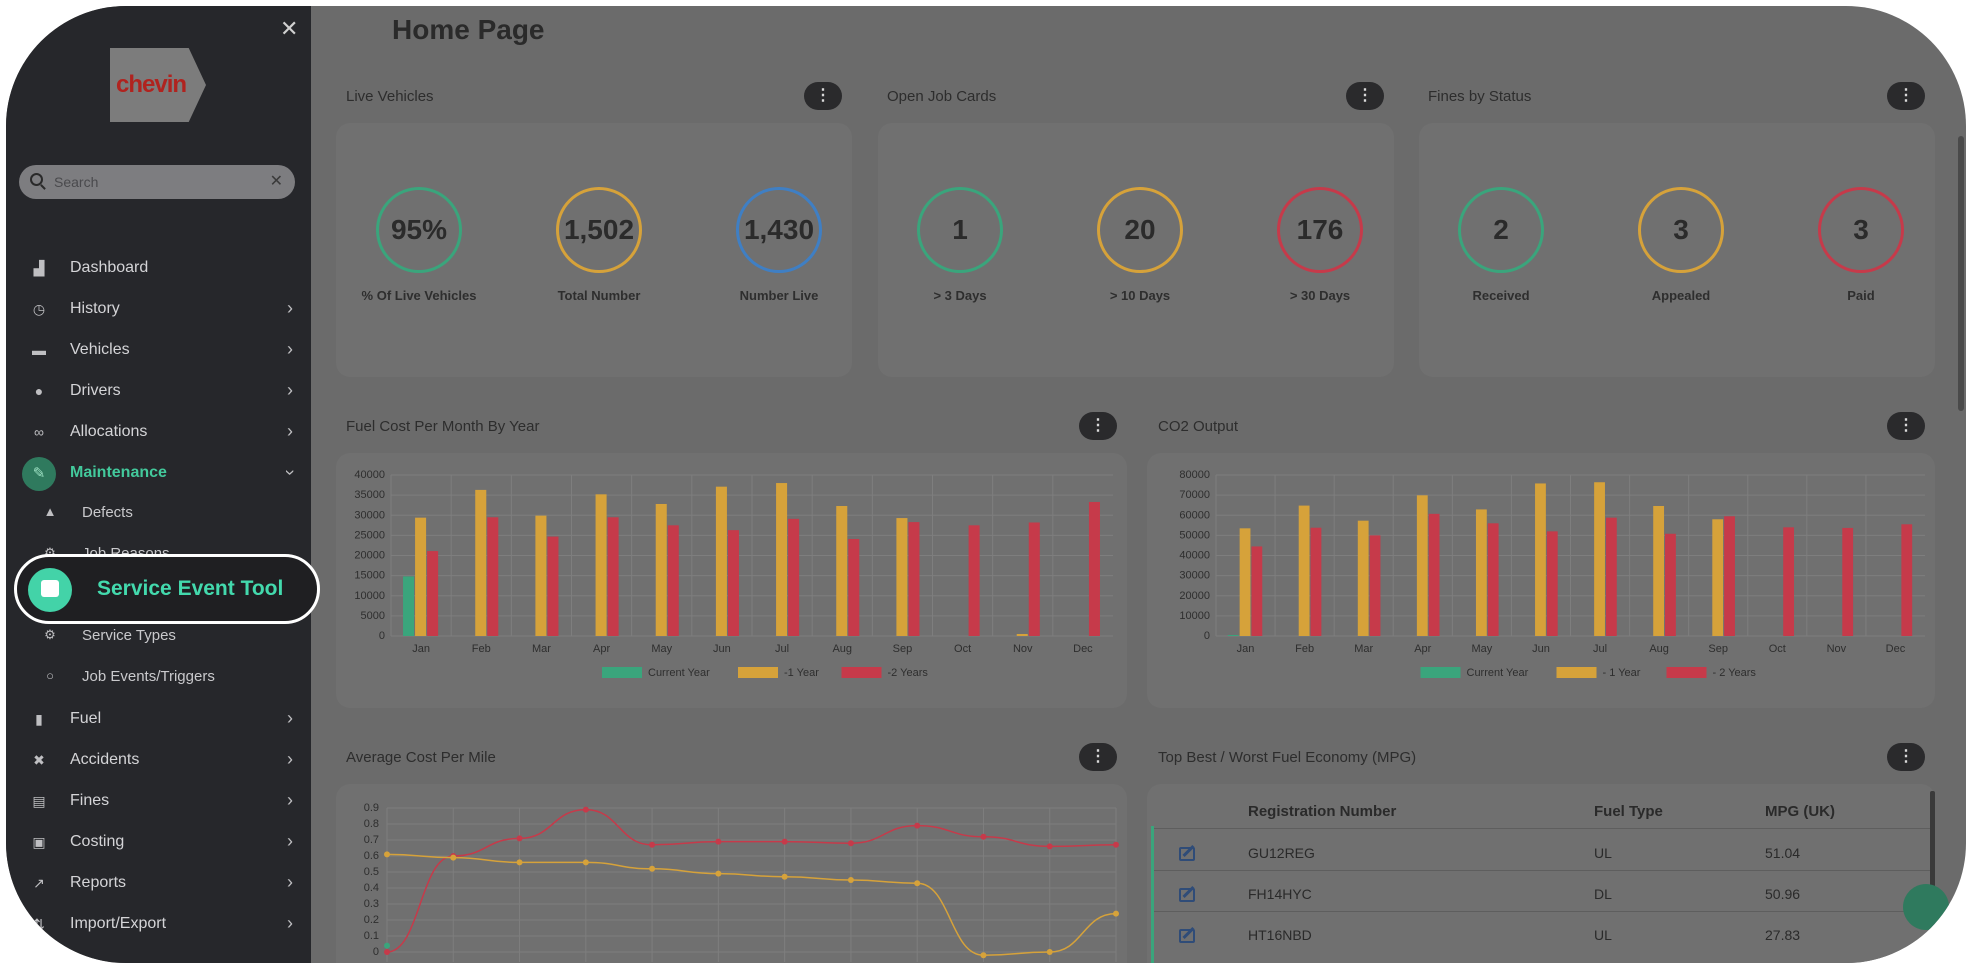 This screenshot has width=1972, height=969. I want to click on y-tick-label: 30000, so click(1194, 576).